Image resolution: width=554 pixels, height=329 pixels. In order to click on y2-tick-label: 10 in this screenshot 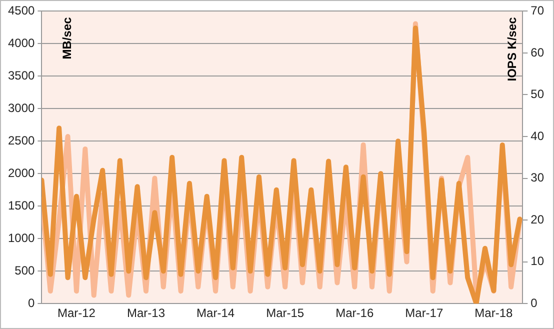, I will do `click(537, 261)`.